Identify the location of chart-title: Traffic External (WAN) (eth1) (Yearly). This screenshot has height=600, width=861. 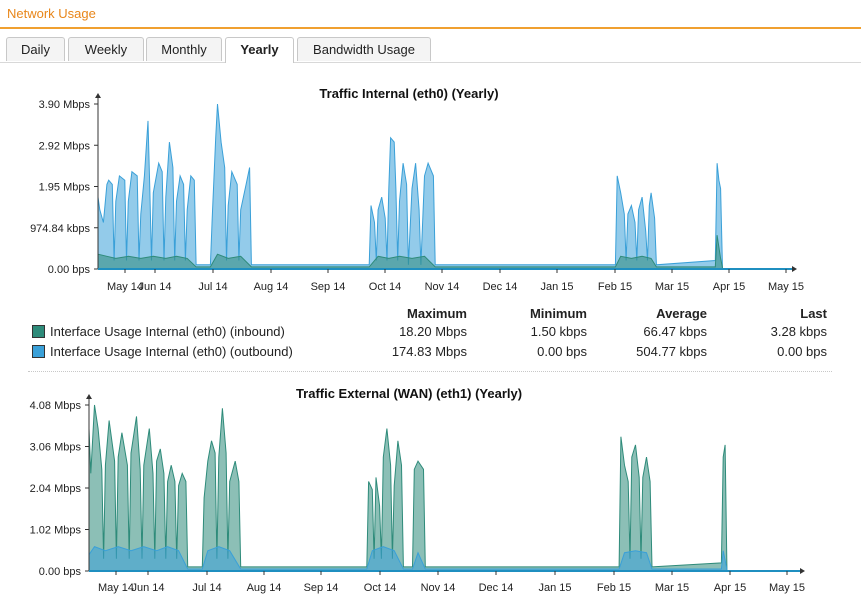
(409, 393).